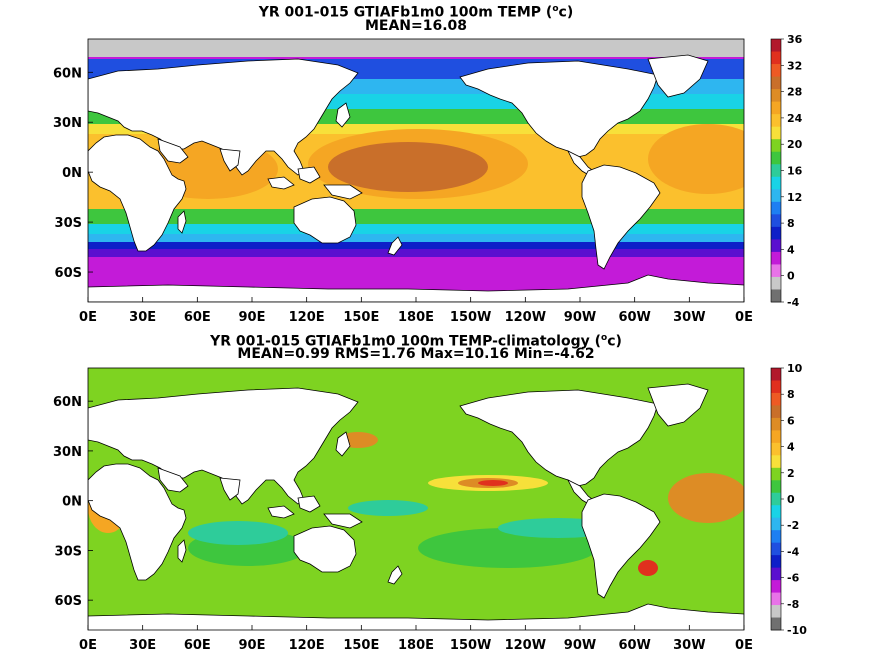 The height and width of the screenshot is (656, 875). Describe the element at coordinates (793, 525) in the screenshot. I see `bottom-colorbar-label: -2` at that location.